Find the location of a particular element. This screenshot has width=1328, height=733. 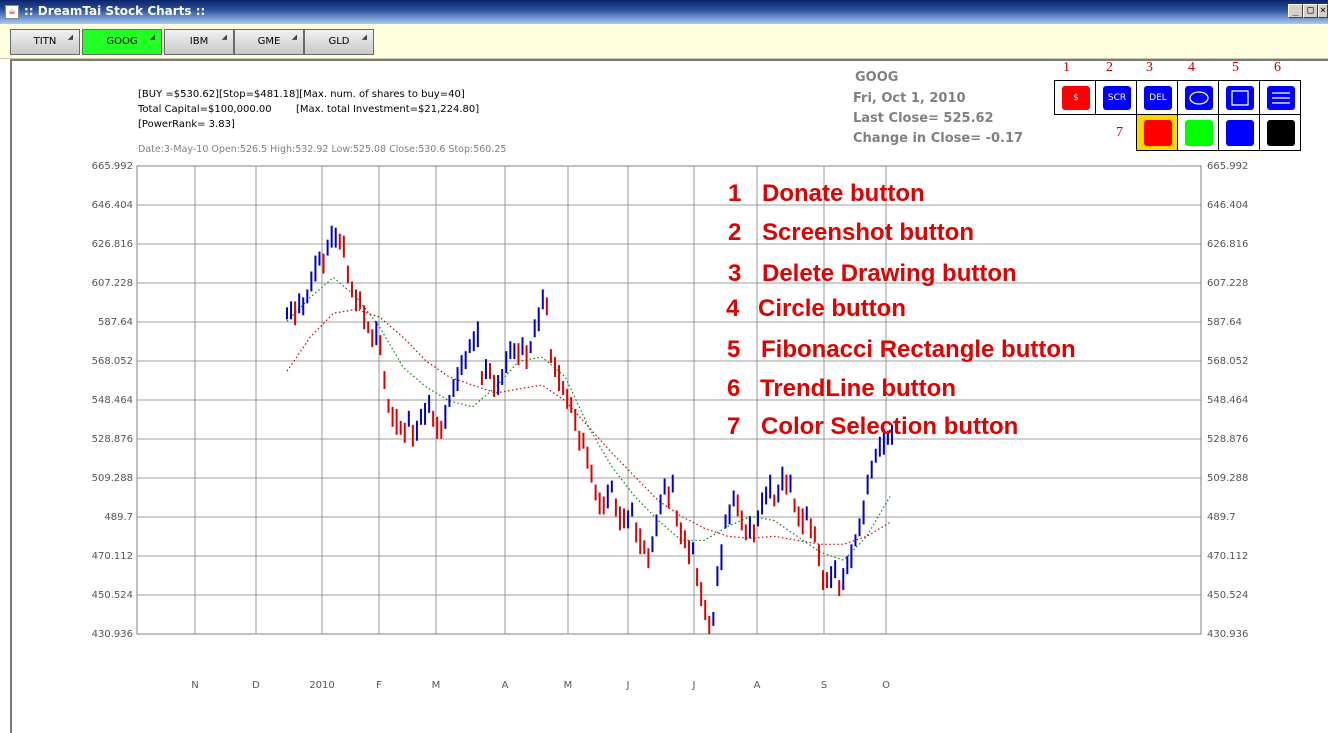

tab-gme: GME ◢ is located at coordinates (269, 42).